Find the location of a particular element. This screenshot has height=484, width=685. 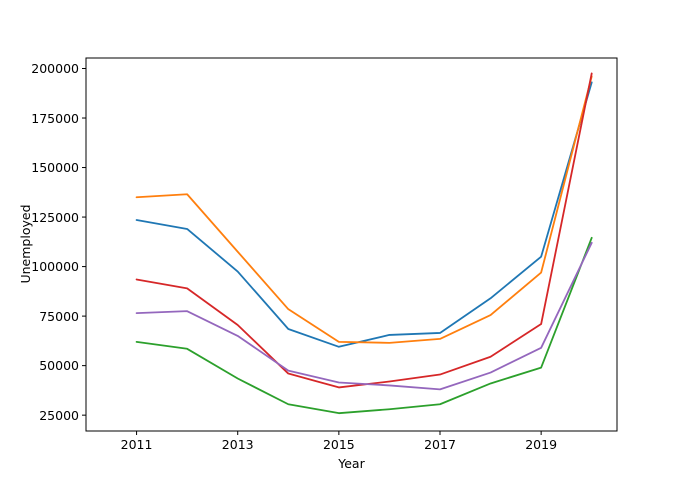

y-tick-label: 25000 is located at coordinates (59, 415).